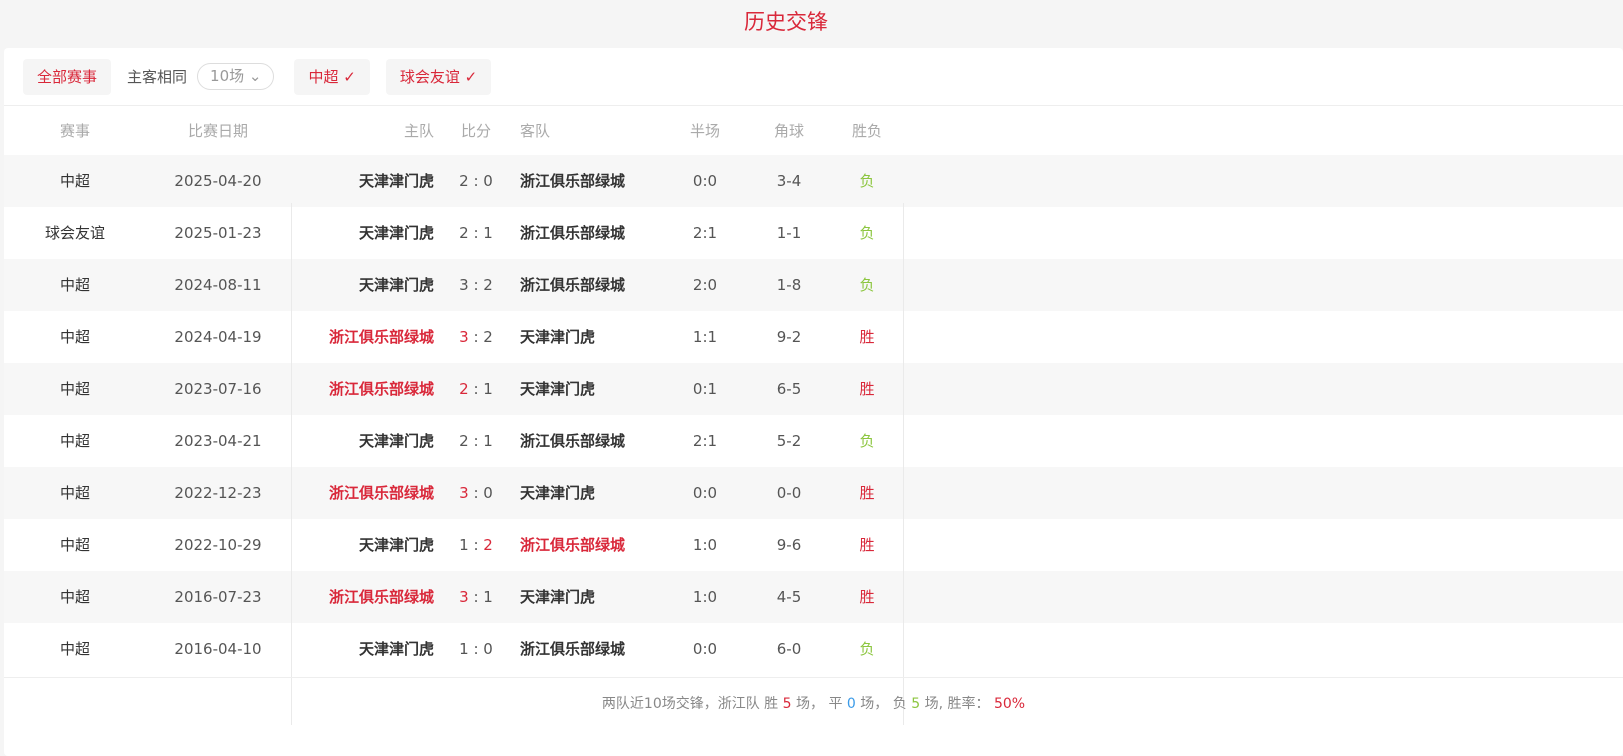 The height and width of the screenshot is (756, 1623). Describe the element at coordinates (332, 76) in the screenshot. I see `filter-csl: 中超 ✓` at that location.